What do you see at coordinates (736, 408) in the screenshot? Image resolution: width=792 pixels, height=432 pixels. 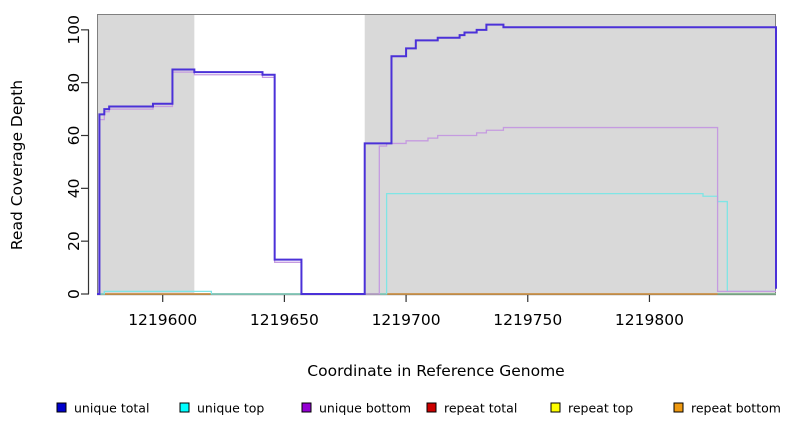 I see `legend-label-repeat-bottom: repeat bottom` at bounding box center [736, 408].